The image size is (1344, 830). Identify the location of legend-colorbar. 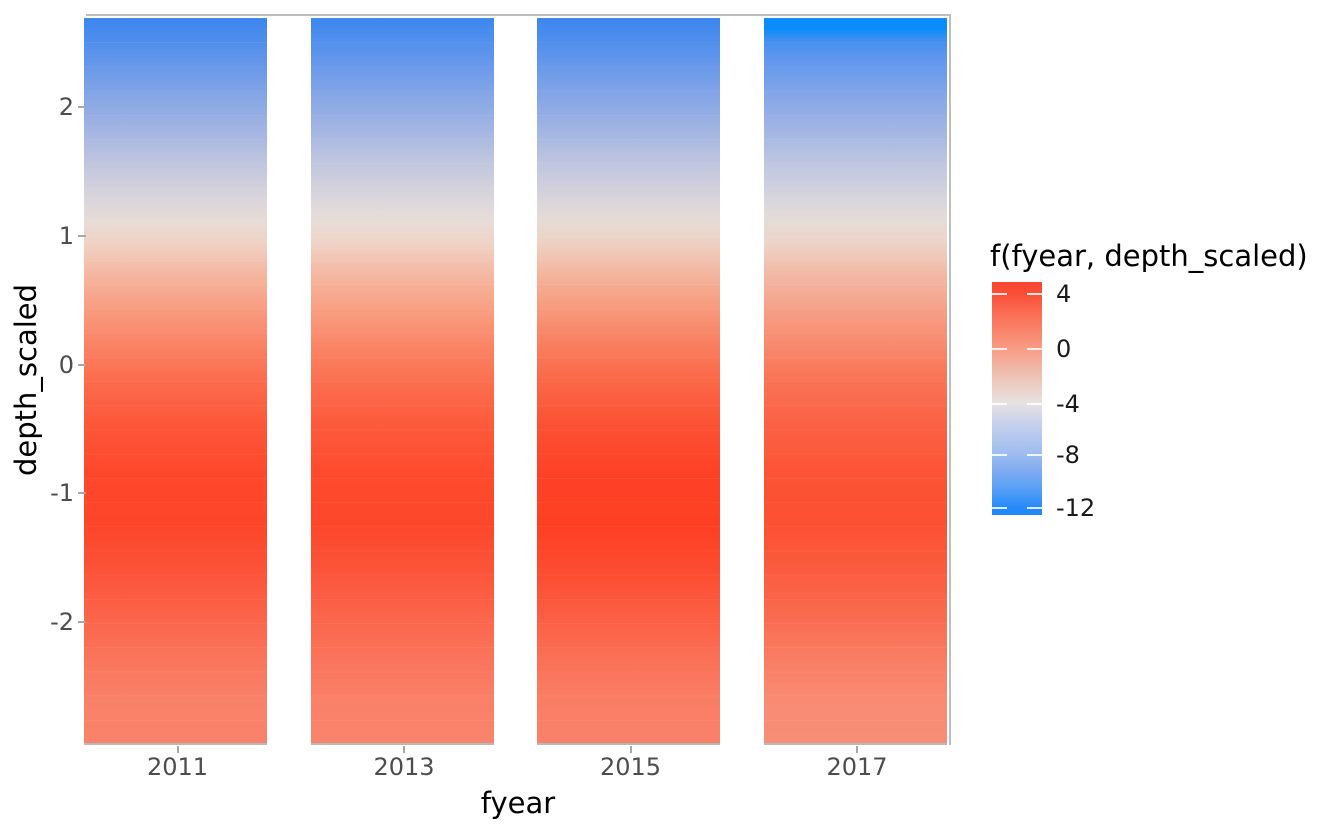
(1017, 398).